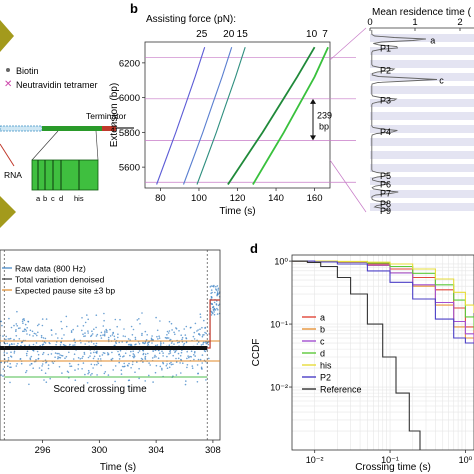 This screenshot has width=474, height=474. I want to click on x-tick-label-1: 300, so click(99, 450).